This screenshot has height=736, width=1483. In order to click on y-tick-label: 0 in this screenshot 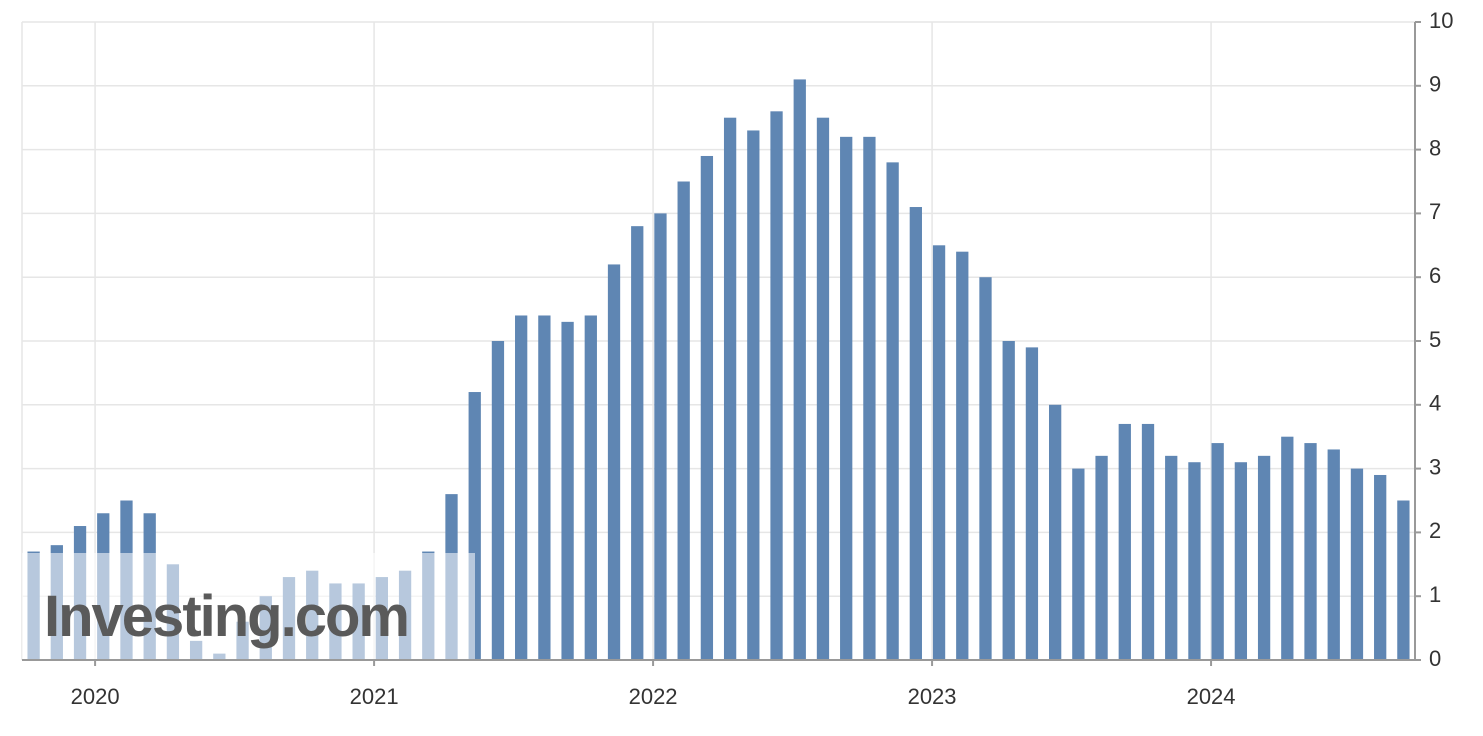, I will do `click(1435, 658)`.